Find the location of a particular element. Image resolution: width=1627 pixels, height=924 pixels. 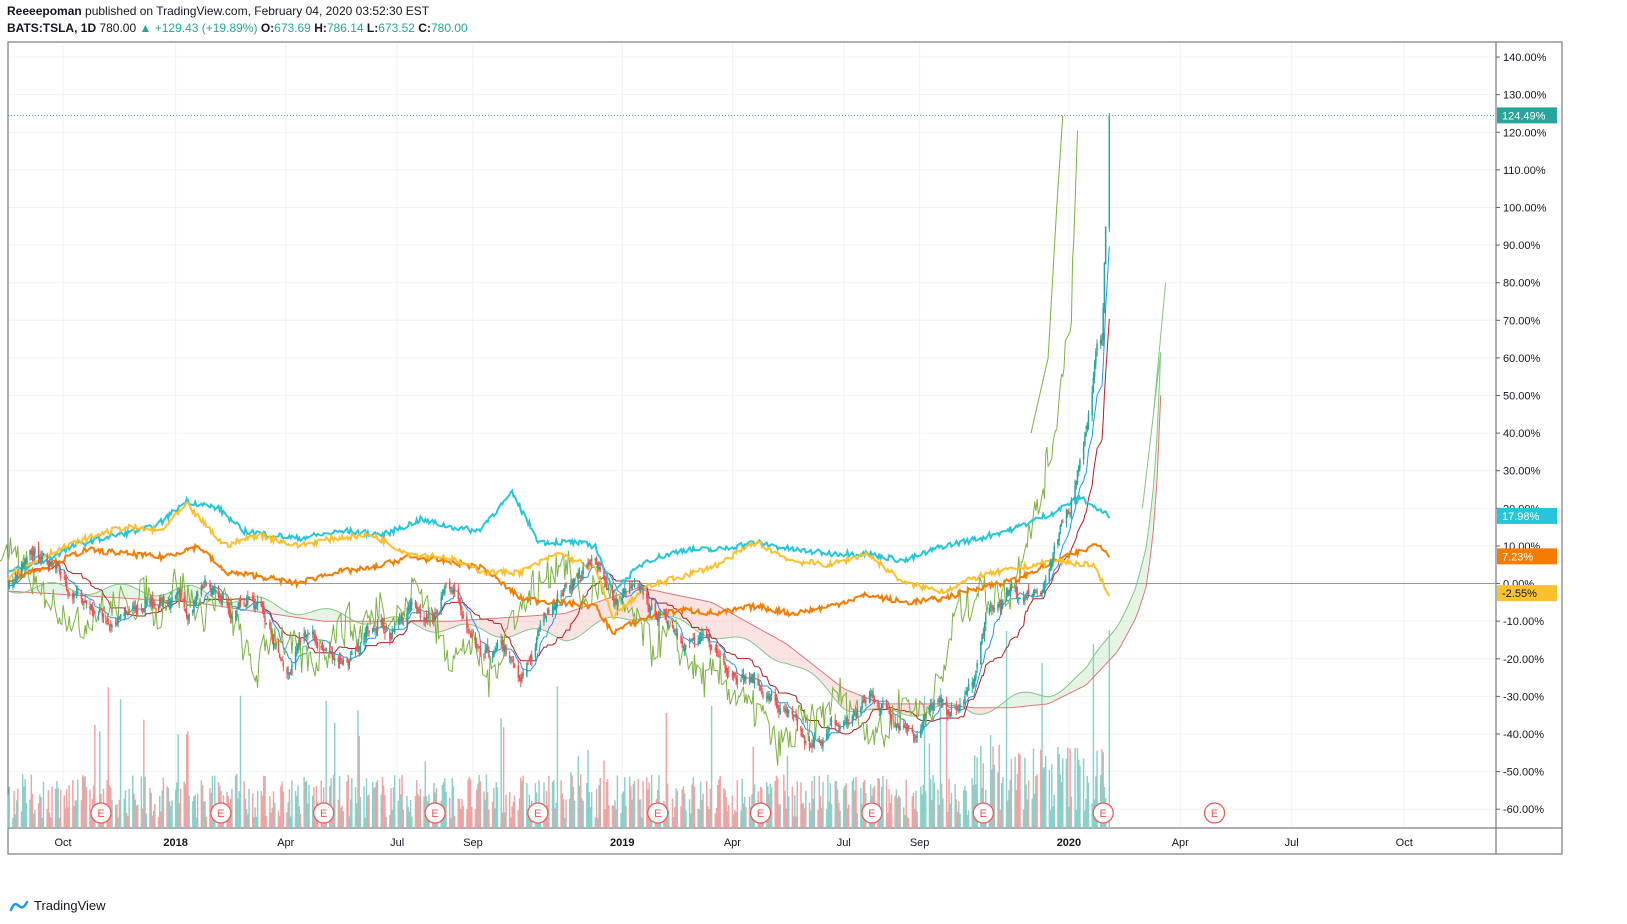

x-tick-label: Jul is located at coordinates (844, 843).